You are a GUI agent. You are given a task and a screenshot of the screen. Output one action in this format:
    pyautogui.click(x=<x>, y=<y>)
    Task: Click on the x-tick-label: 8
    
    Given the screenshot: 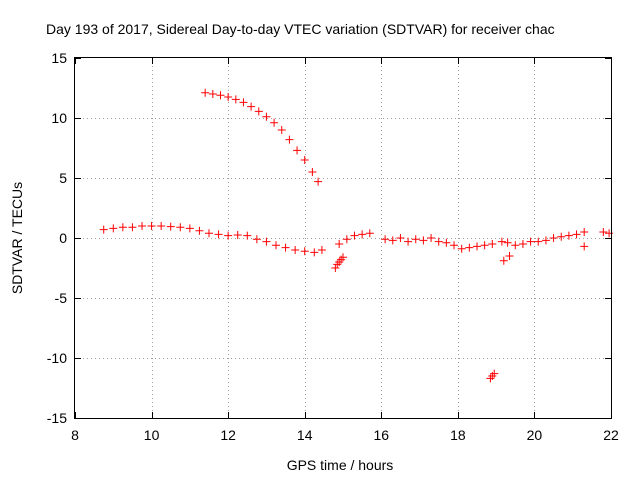 What is the action you would take?
    pyautogui.click(x=75, y=435)
    